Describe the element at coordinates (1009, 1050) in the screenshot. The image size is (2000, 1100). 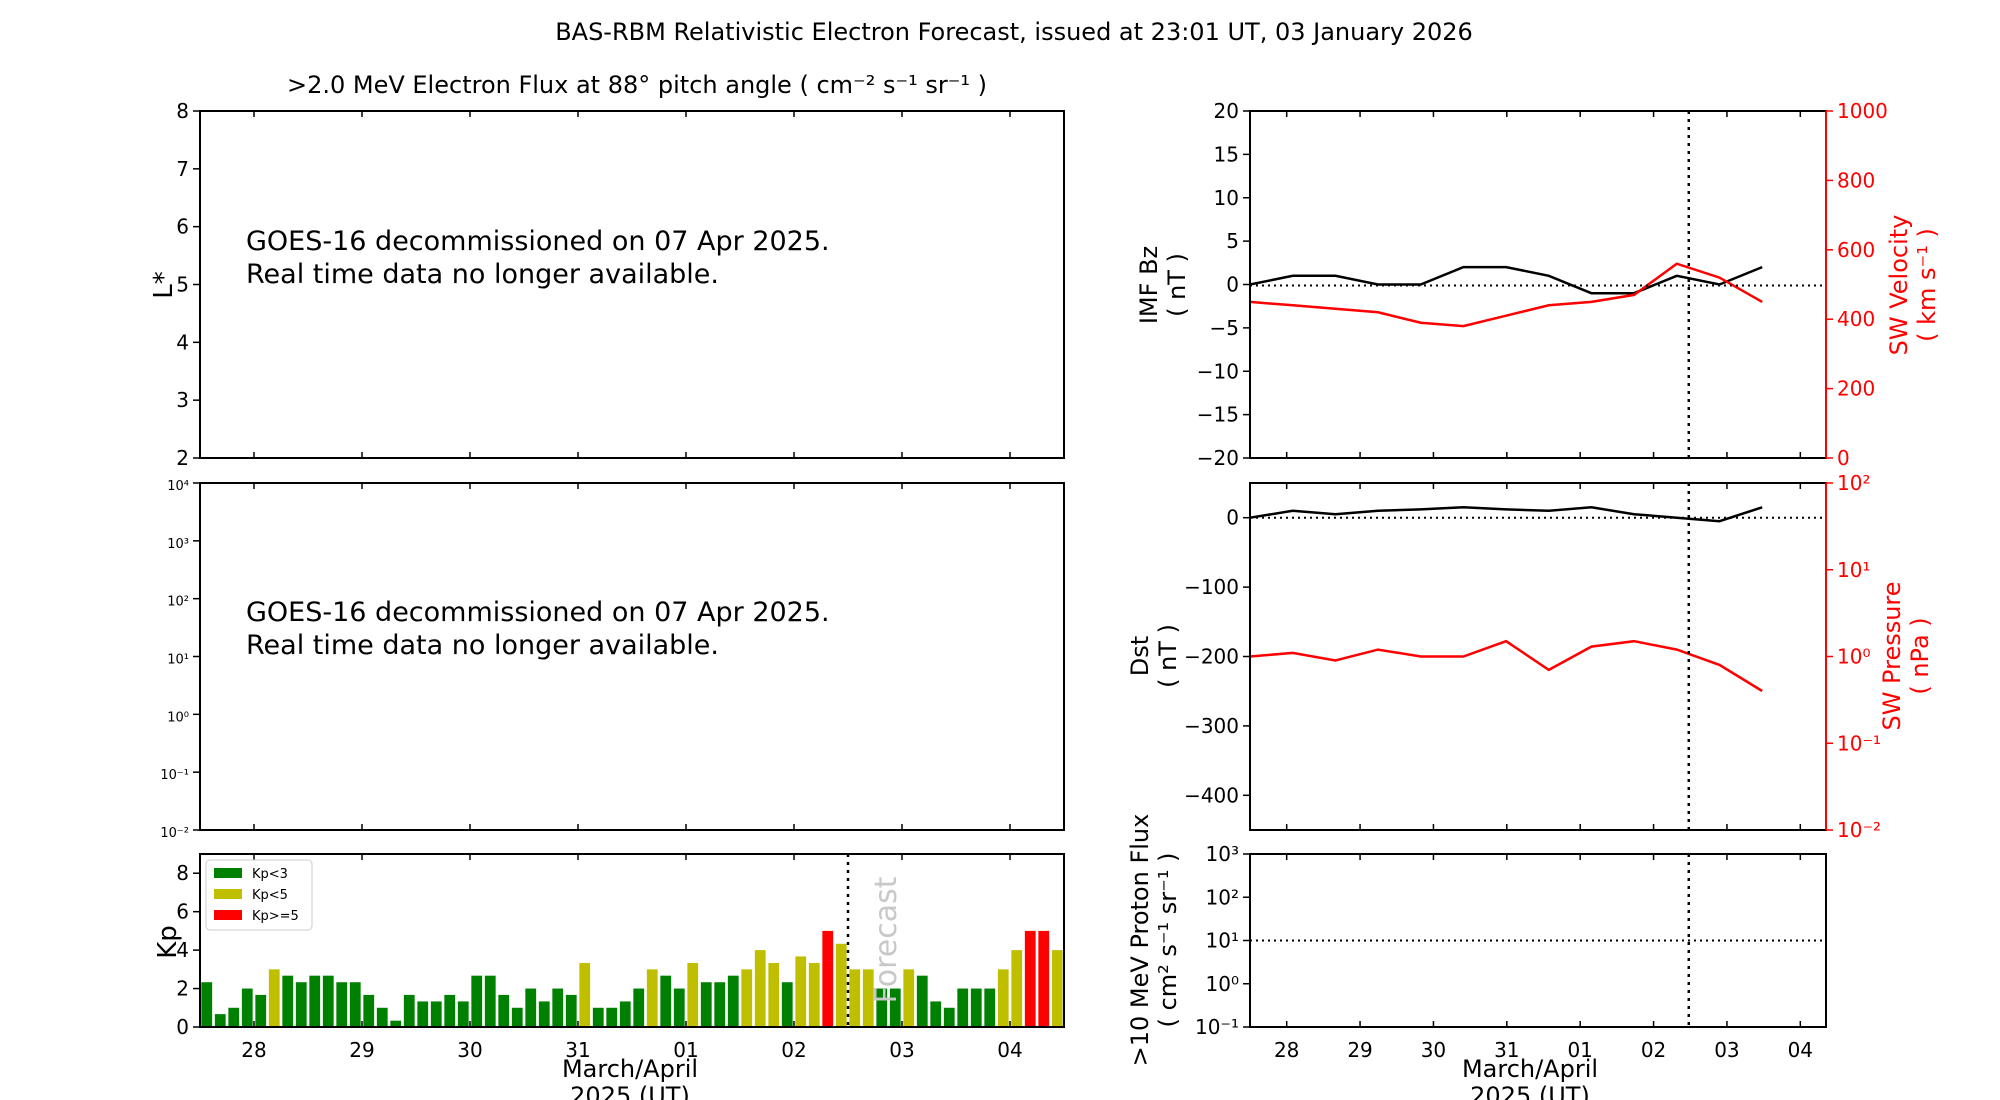
I see `x-tick-label: 04` at that location.